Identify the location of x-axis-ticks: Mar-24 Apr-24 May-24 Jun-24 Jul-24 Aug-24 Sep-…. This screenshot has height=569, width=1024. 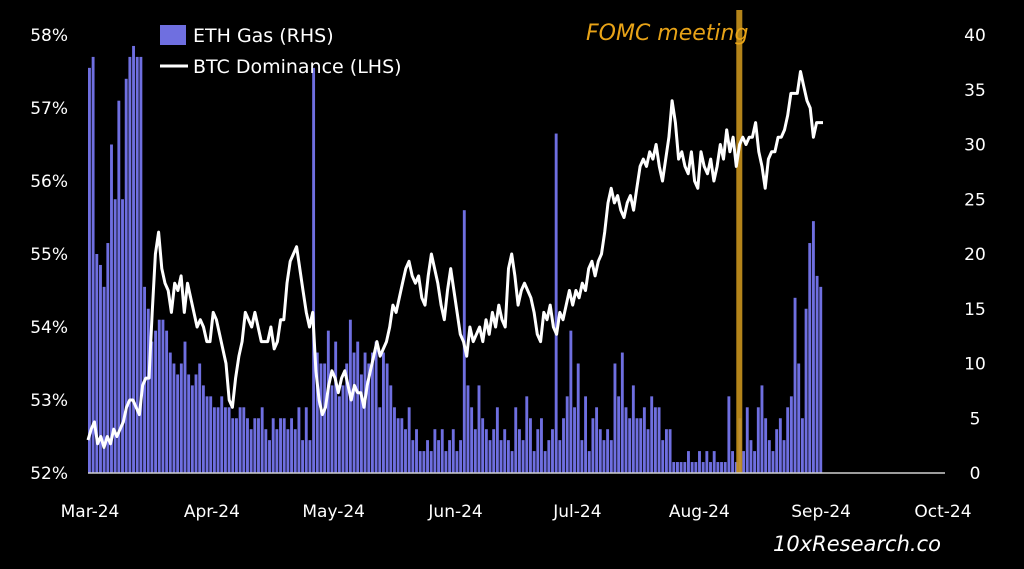
(516, 512).